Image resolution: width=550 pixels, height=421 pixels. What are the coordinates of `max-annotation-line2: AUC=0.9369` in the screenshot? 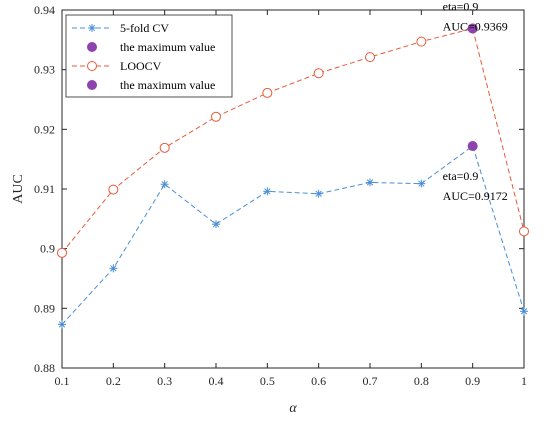 It's located at (475, 26).